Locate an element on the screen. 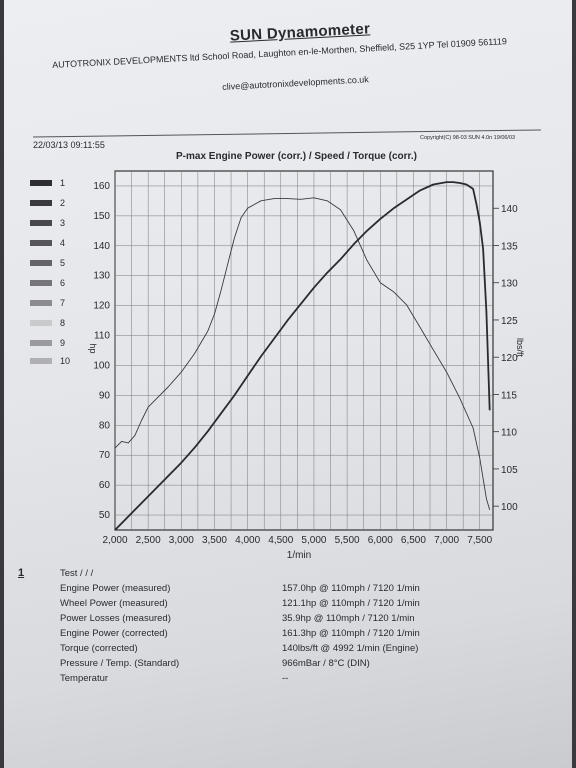 The width and height of the screenshot is (576, 768). y2-tick-label: 120 is located at coordinates (509, 358).